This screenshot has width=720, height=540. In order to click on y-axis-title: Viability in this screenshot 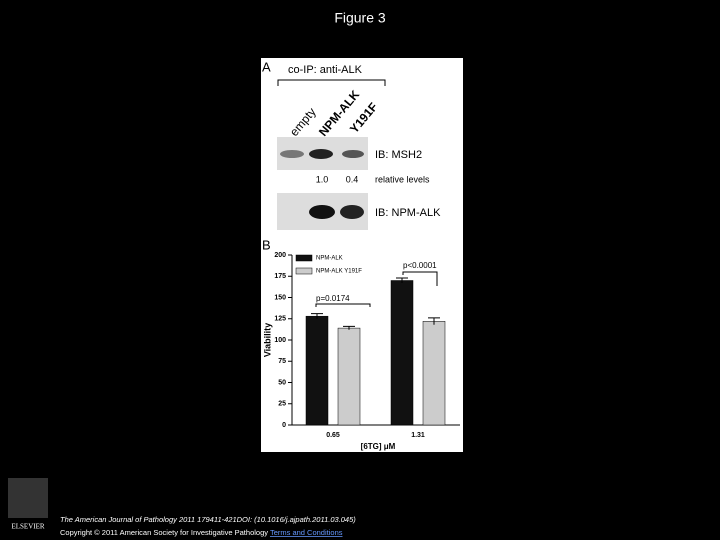, I will do `click(267, 340)`.